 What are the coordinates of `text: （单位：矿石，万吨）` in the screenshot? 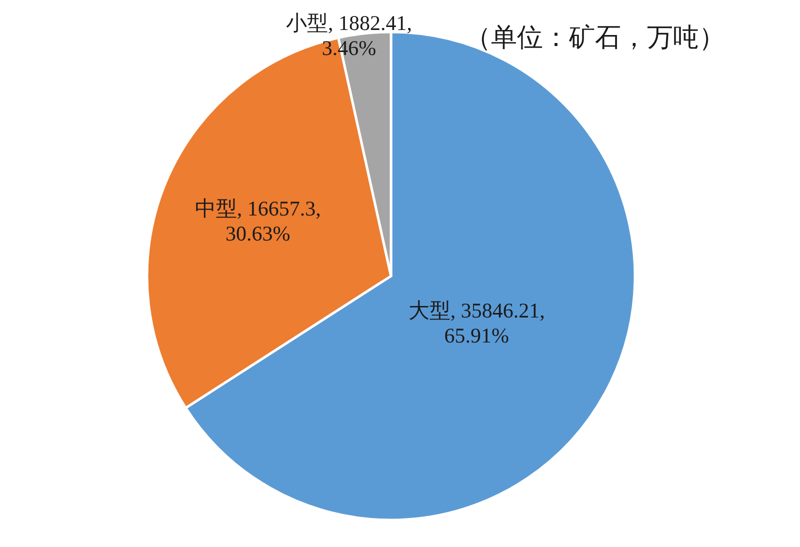 It's located at (595, 37).